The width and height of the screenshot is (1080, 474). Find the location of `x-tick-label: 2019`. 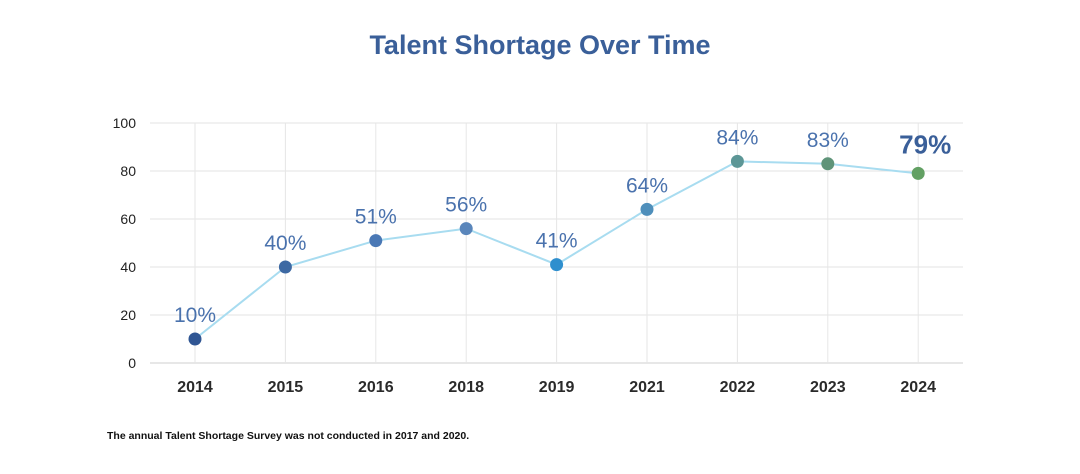

x-tick-label: 2019 is located at coordinates (557, 387).